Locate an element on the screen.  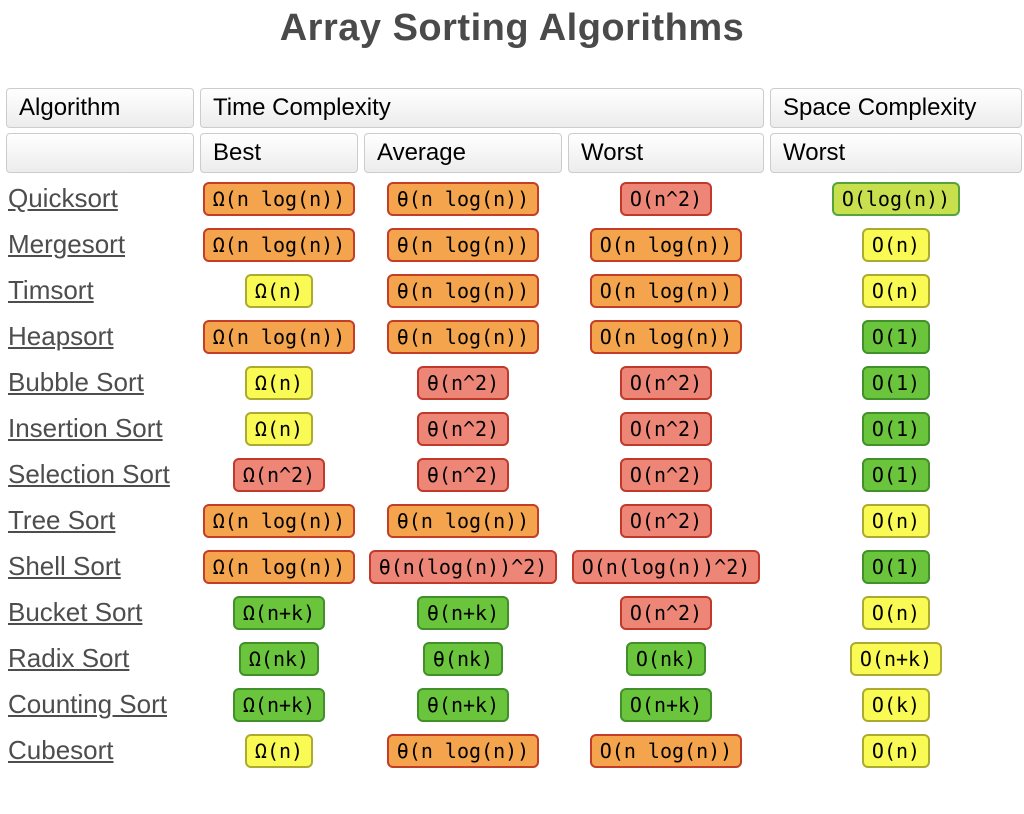
algorithm-link: Mergesort is located at coordinates (67, 244).